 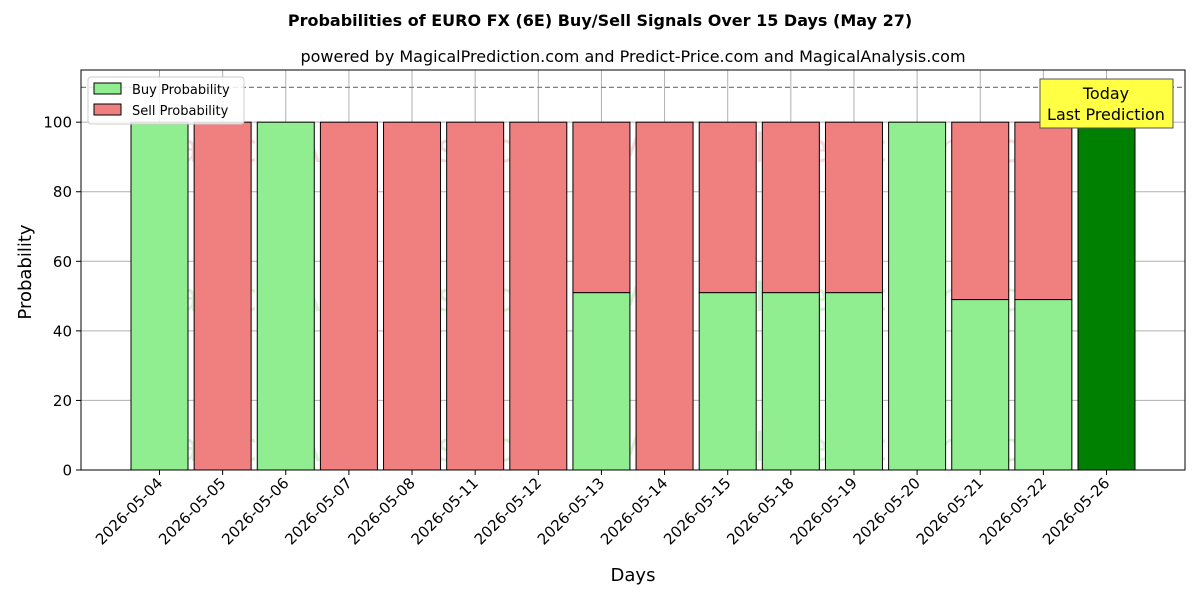 I want to click on today-annotation: Today Last Prediction, so click(x=1106, y=103).